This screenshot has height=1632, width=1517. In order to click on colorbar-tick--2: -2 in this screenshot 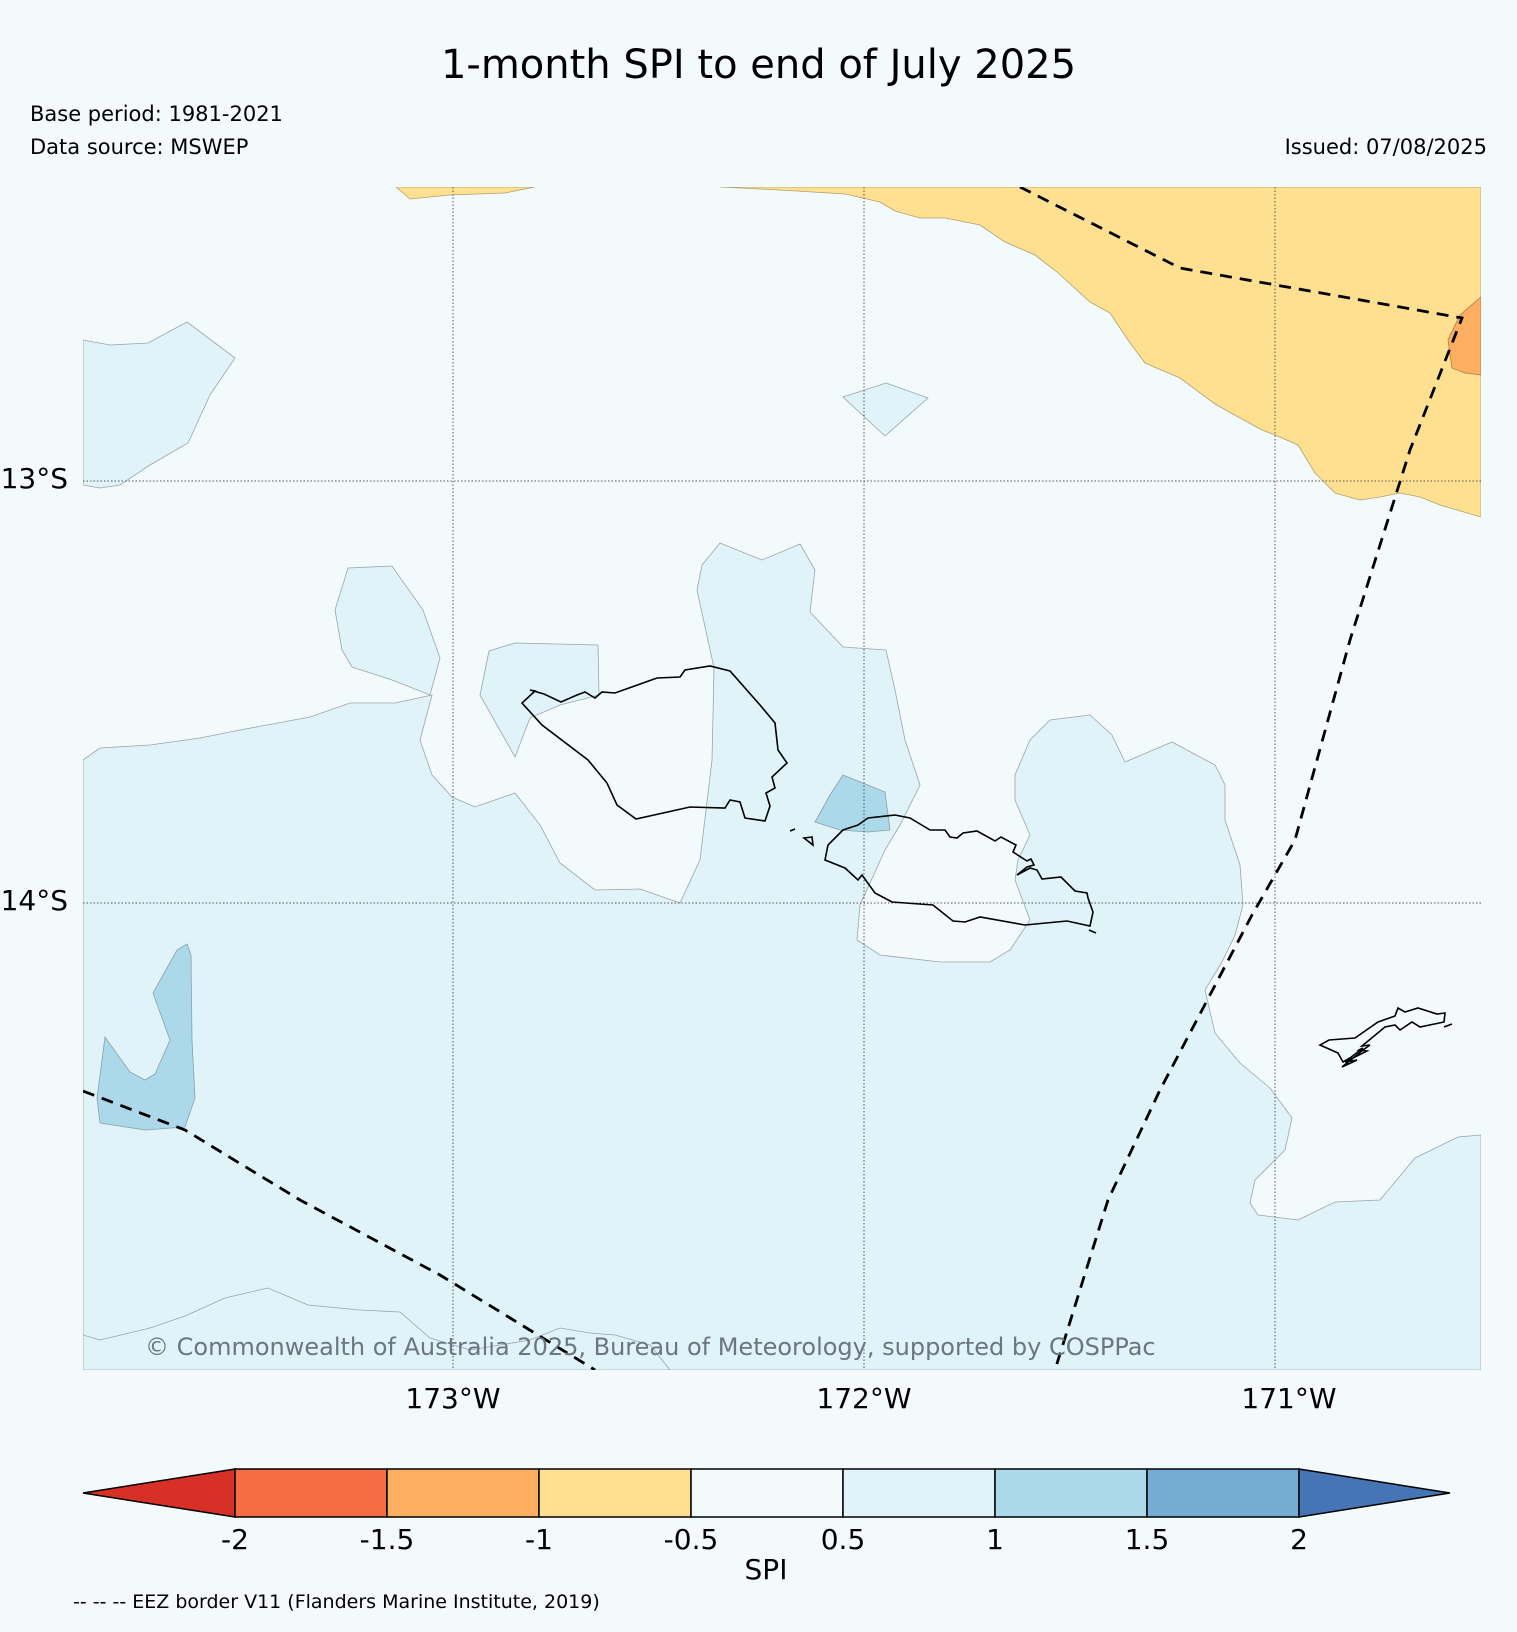, I will do `click(235, 1539)`.